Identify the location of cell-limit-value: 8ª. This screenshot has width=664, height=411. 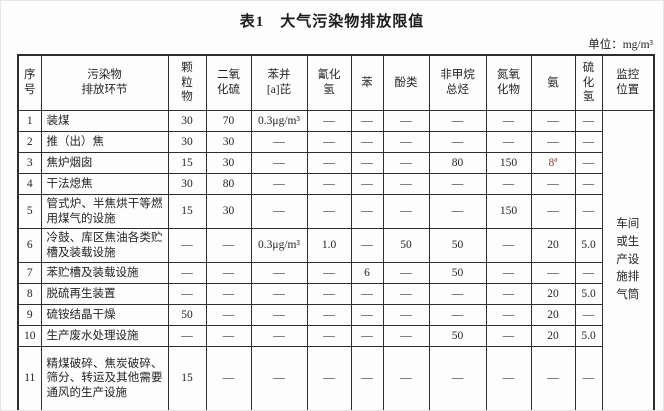
(553, 163).